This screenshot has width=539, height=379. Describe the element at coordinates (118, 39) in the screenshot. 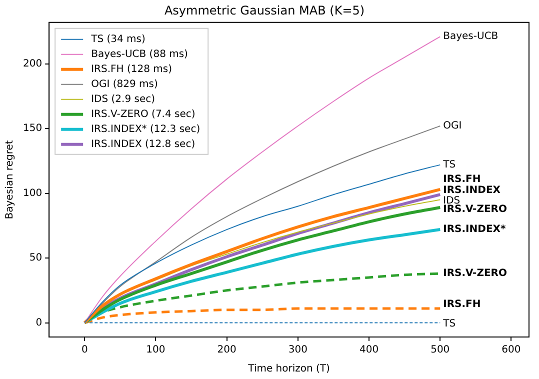

I see `legend-label: TS (34 ms)` at that location.